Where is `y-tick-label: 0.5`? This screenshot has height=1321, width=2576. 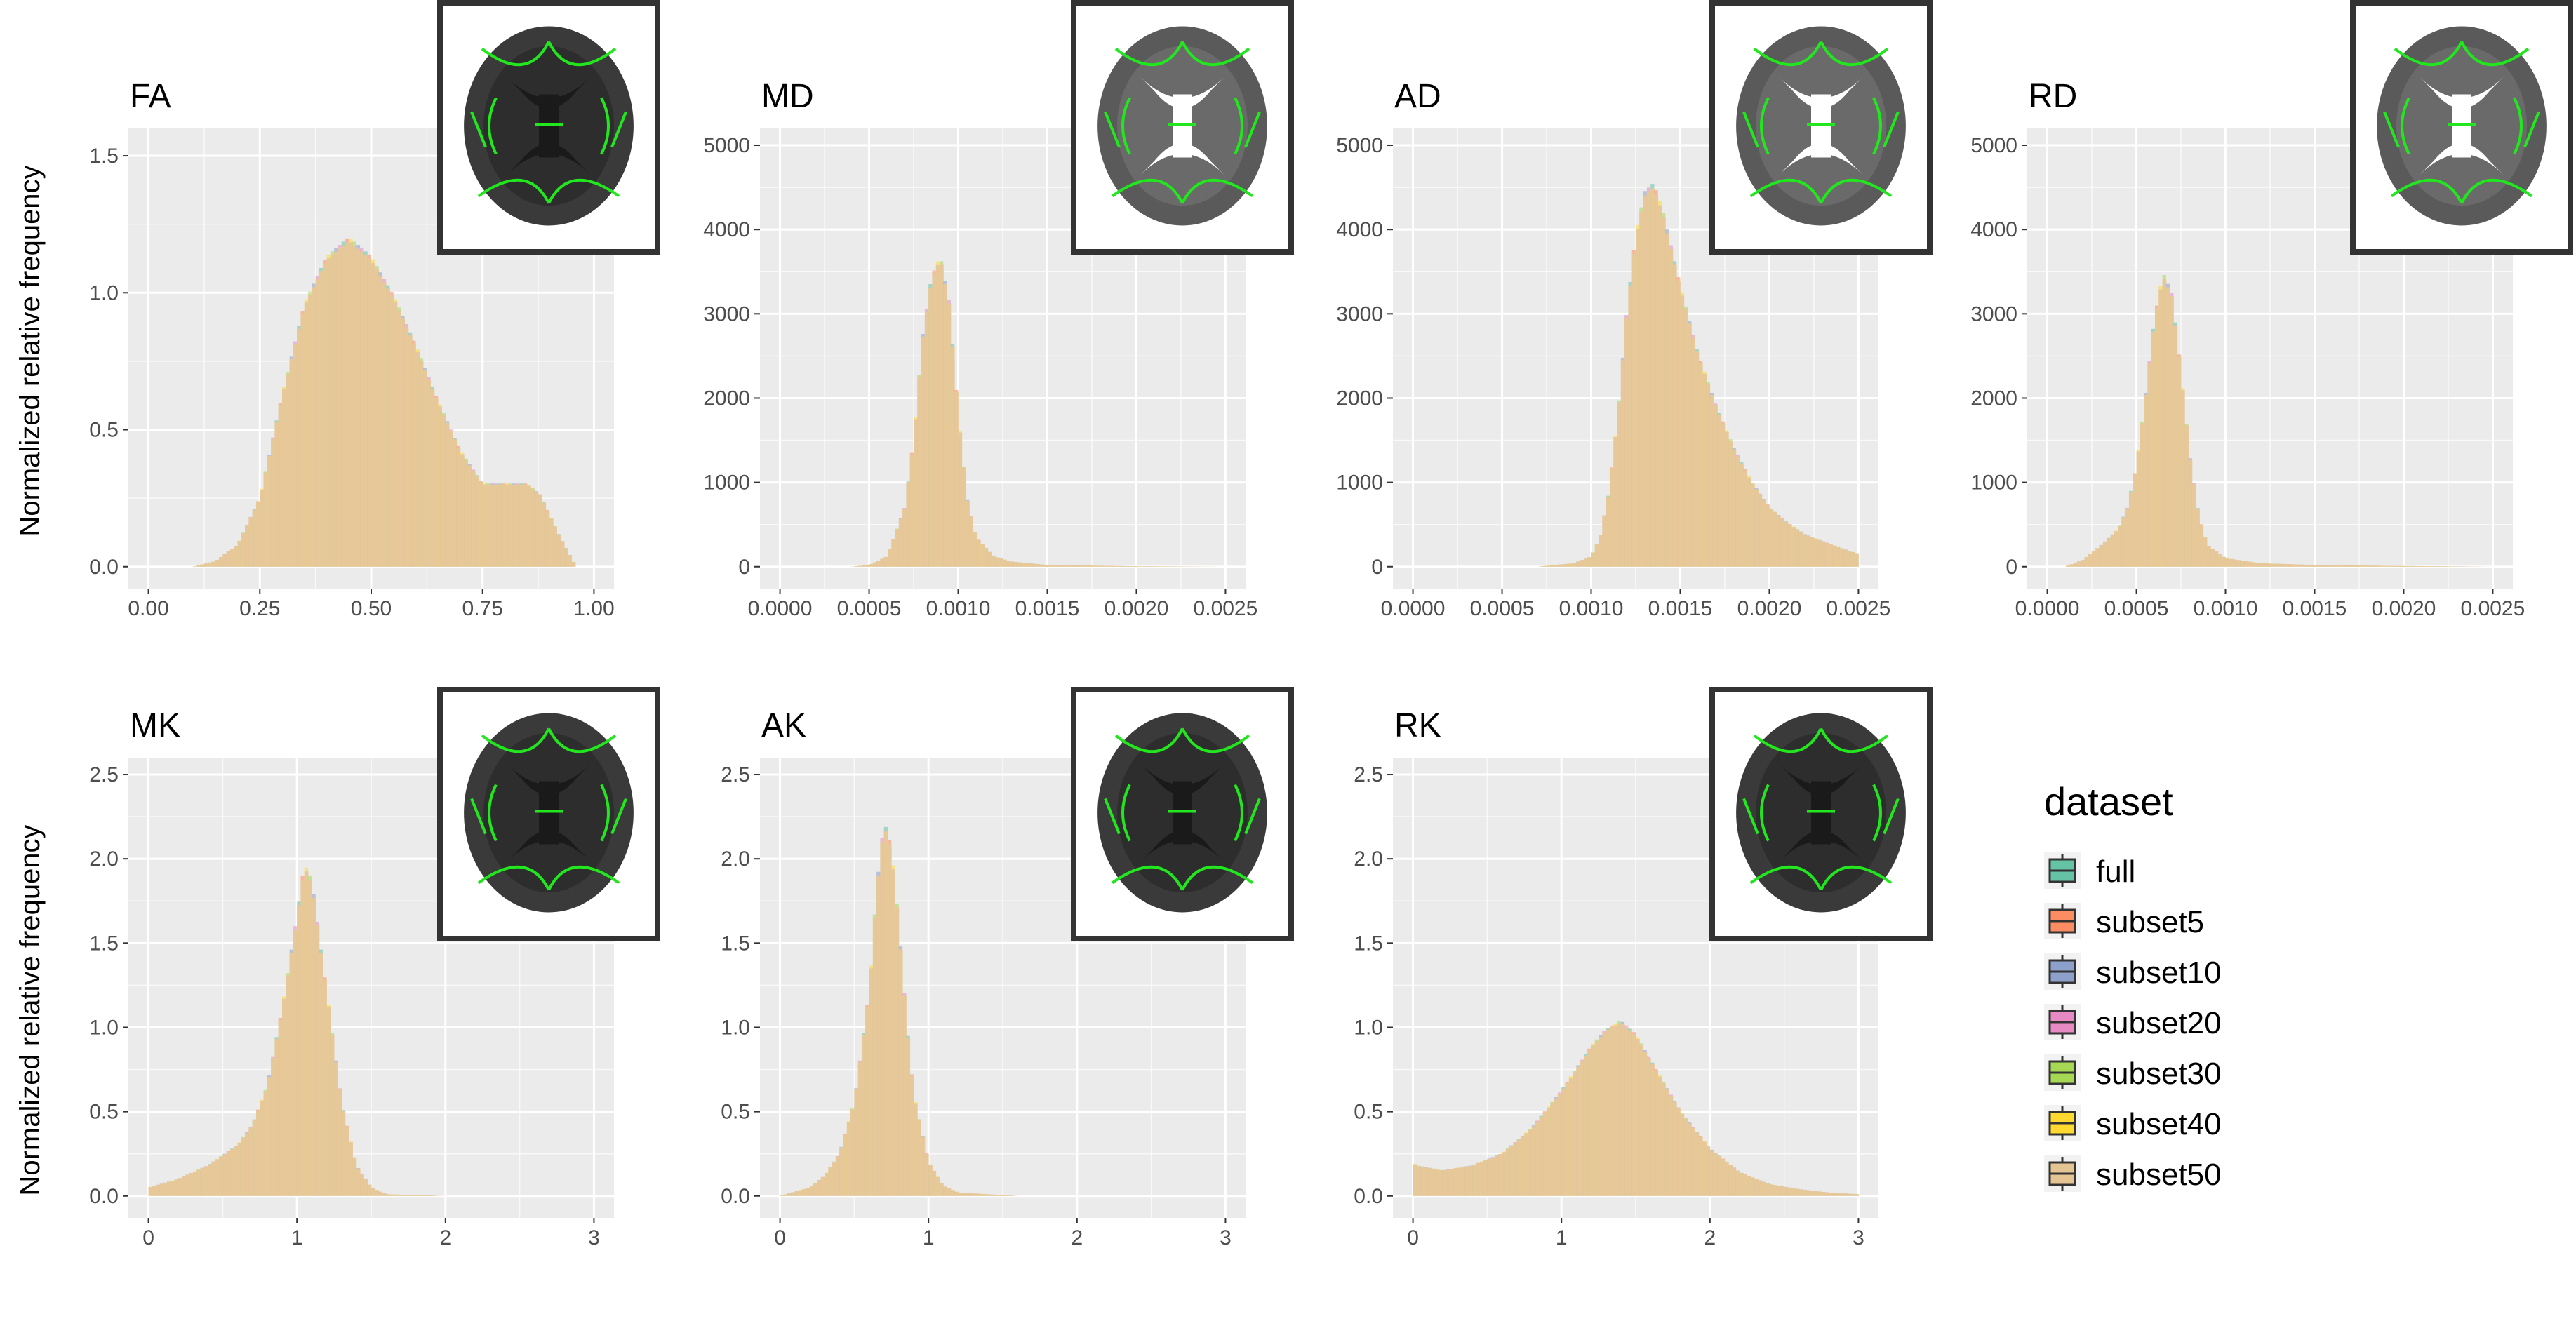 y-tick-label: 0.5 is located at coordinates (735, 1112).